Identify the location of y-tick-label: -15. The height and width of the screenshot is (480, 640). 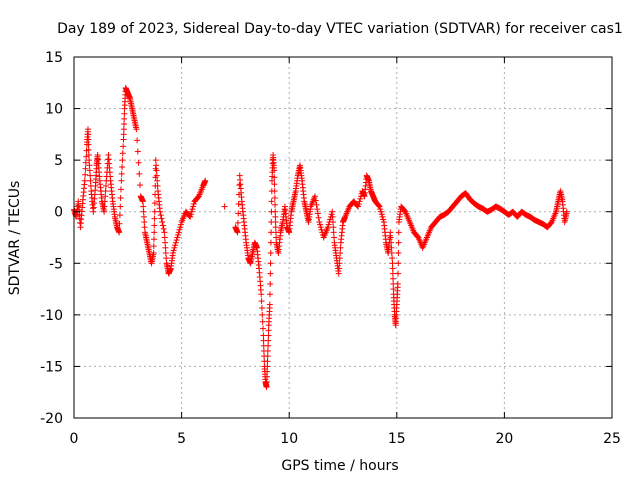
(51, 367).